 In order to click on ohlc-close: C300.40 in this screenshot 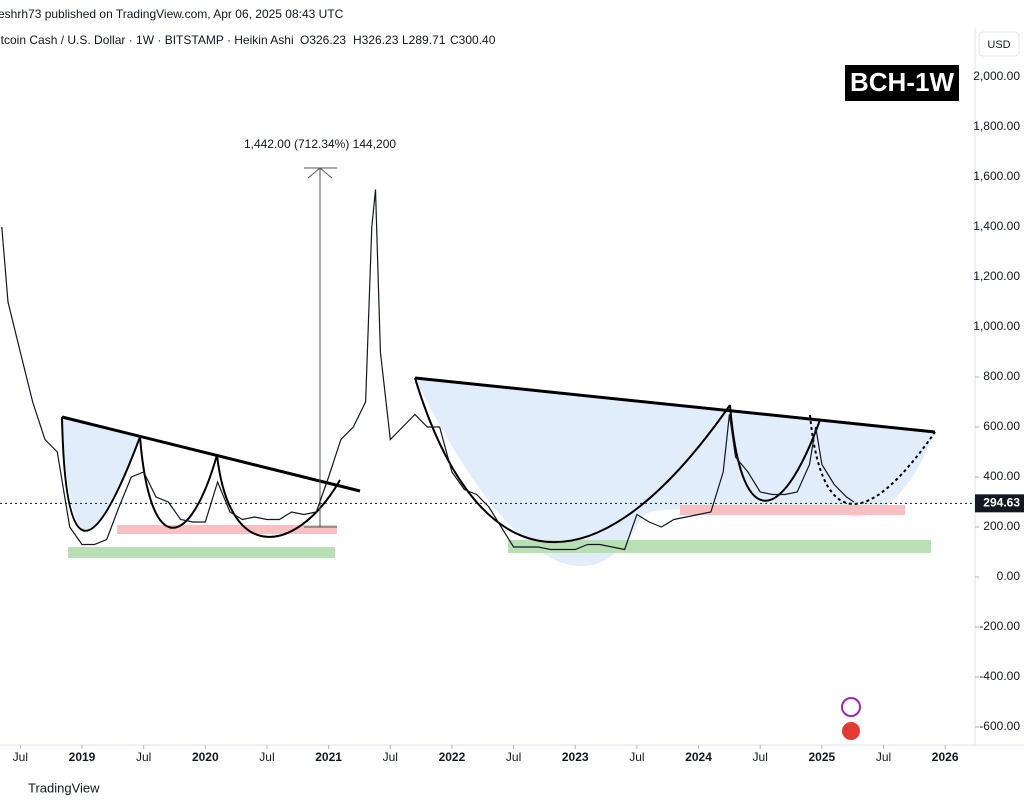, I will do `click(473, 40)`.